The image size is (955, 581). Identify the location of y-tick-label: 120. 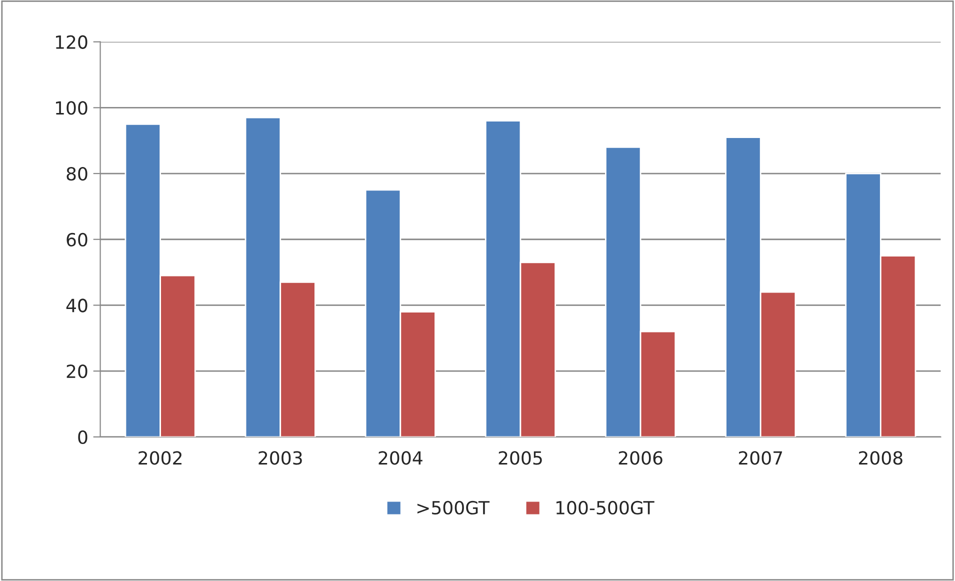
(72, 42).